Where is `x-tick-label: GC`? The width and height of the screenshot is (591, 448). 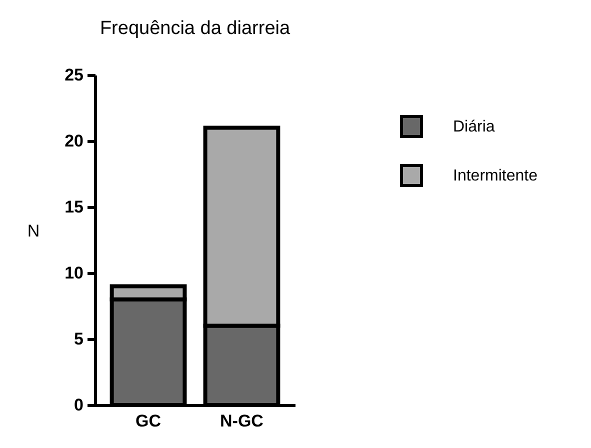 x-tick-label: GC is located at coordinates (149, 421).